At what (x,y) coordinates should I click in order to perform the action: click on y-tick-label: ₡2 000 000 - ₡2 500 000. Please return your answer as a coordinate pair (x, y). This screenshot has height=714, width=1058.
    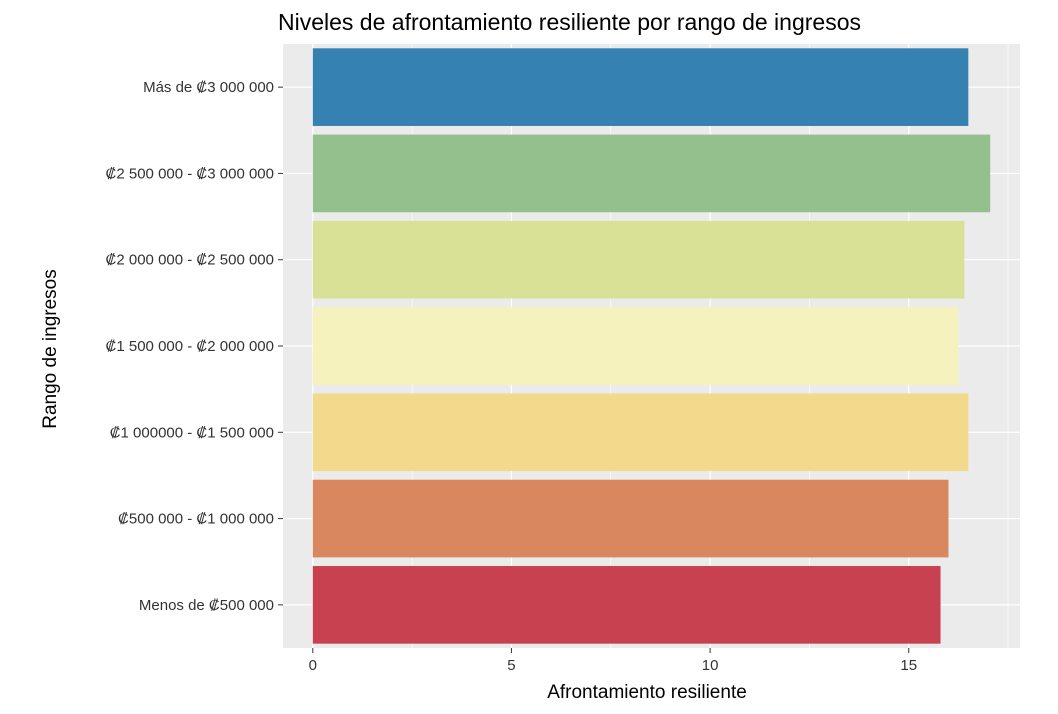
    Looking at the image, I should click on (190, 260).